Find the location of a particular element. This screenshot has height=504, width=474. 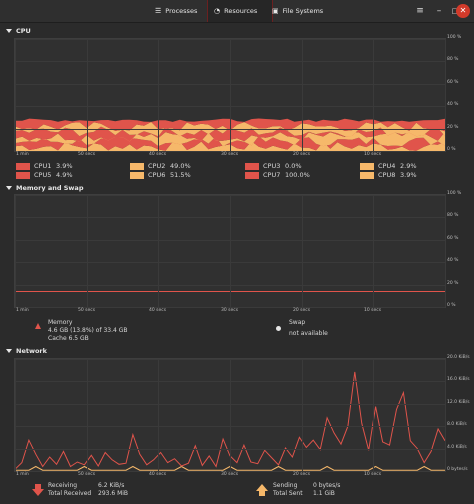

y-tick-label: 100 % is located at coordinates (454, 193).